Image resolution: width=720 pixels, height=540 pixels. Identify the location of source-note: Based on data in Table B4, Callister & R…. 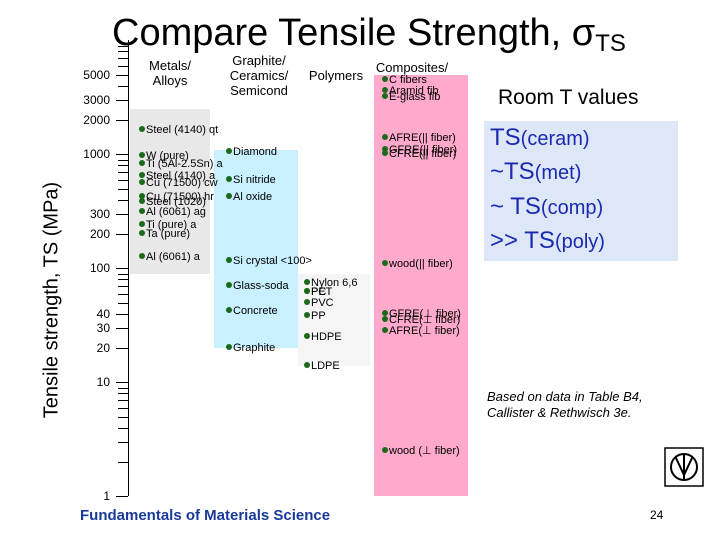
(565, 404).